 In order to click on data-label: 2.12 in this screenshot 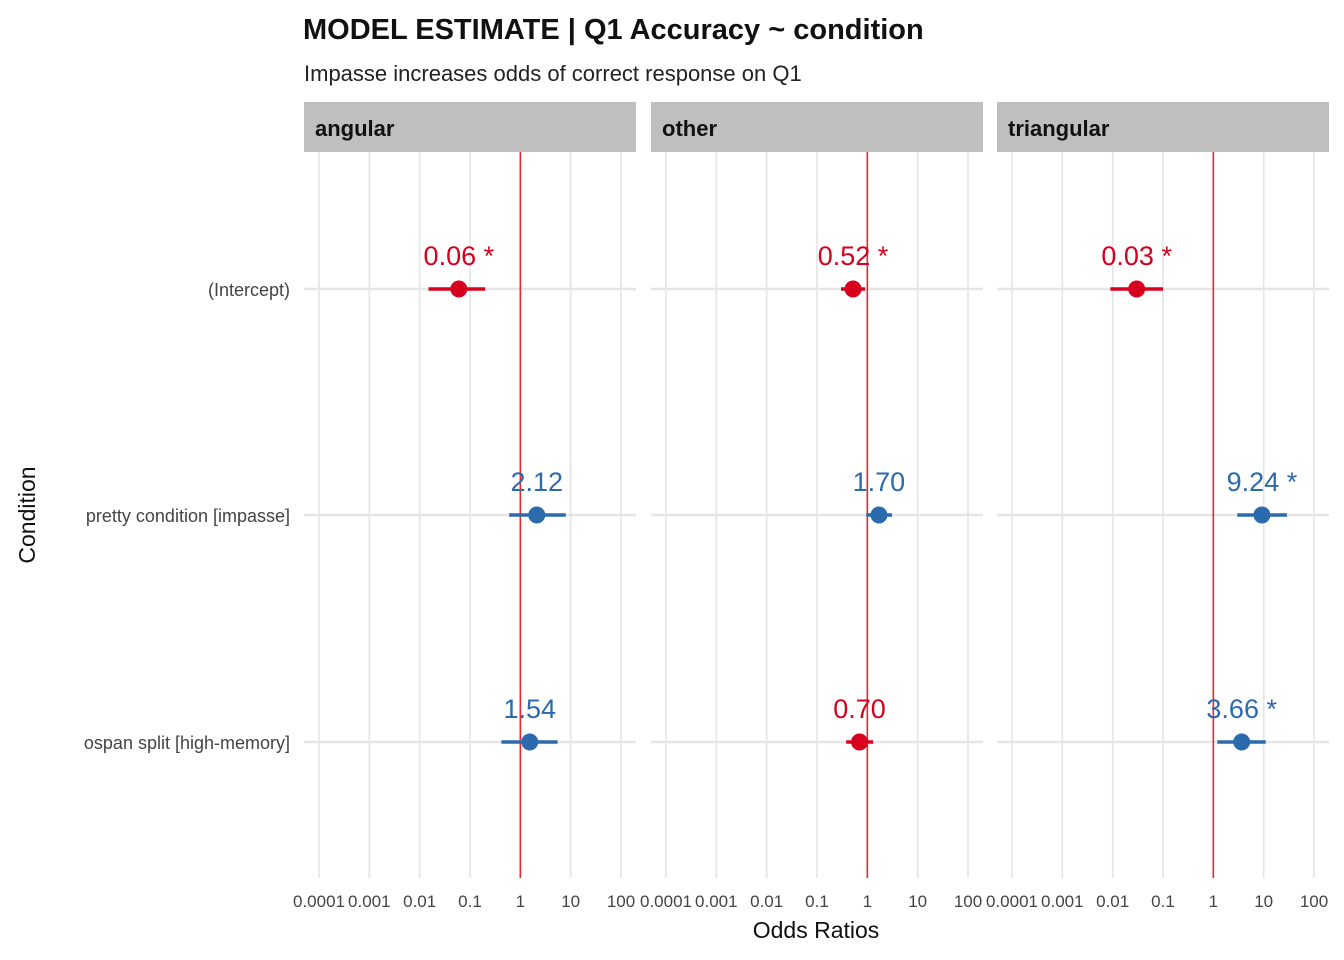, I will do `click(536, 482)`.